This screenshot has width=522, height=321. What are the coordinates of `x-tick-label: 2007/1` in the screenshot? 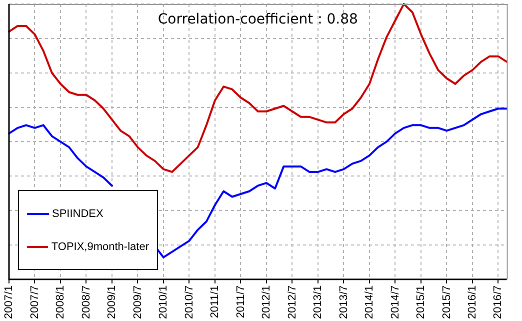 It's located at (9, 302).